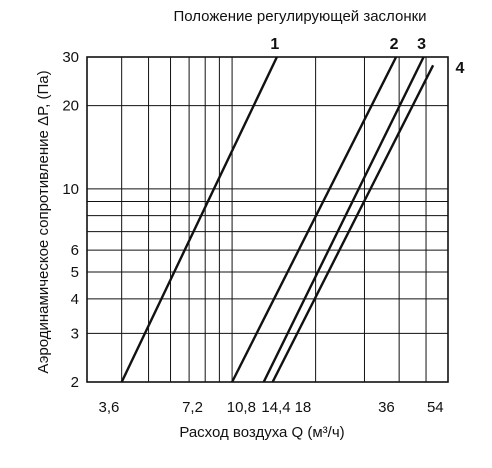 This screenshot has width=492, height=468. I want to click on x-tick-label: 7,2, so click(192, 407).